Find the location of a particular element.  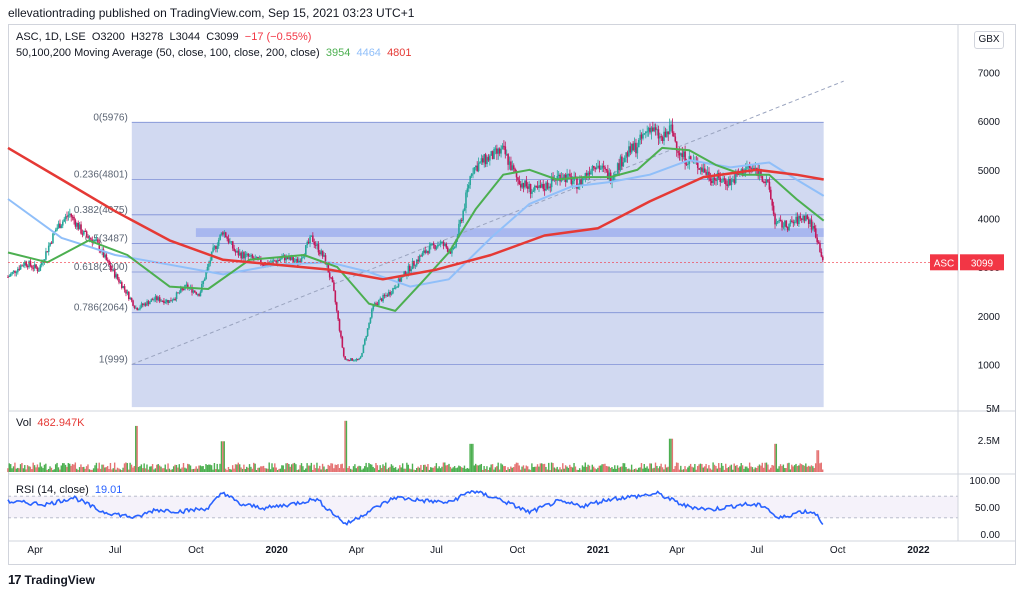

currency-button: GBX is located at coordinates (989, 40).